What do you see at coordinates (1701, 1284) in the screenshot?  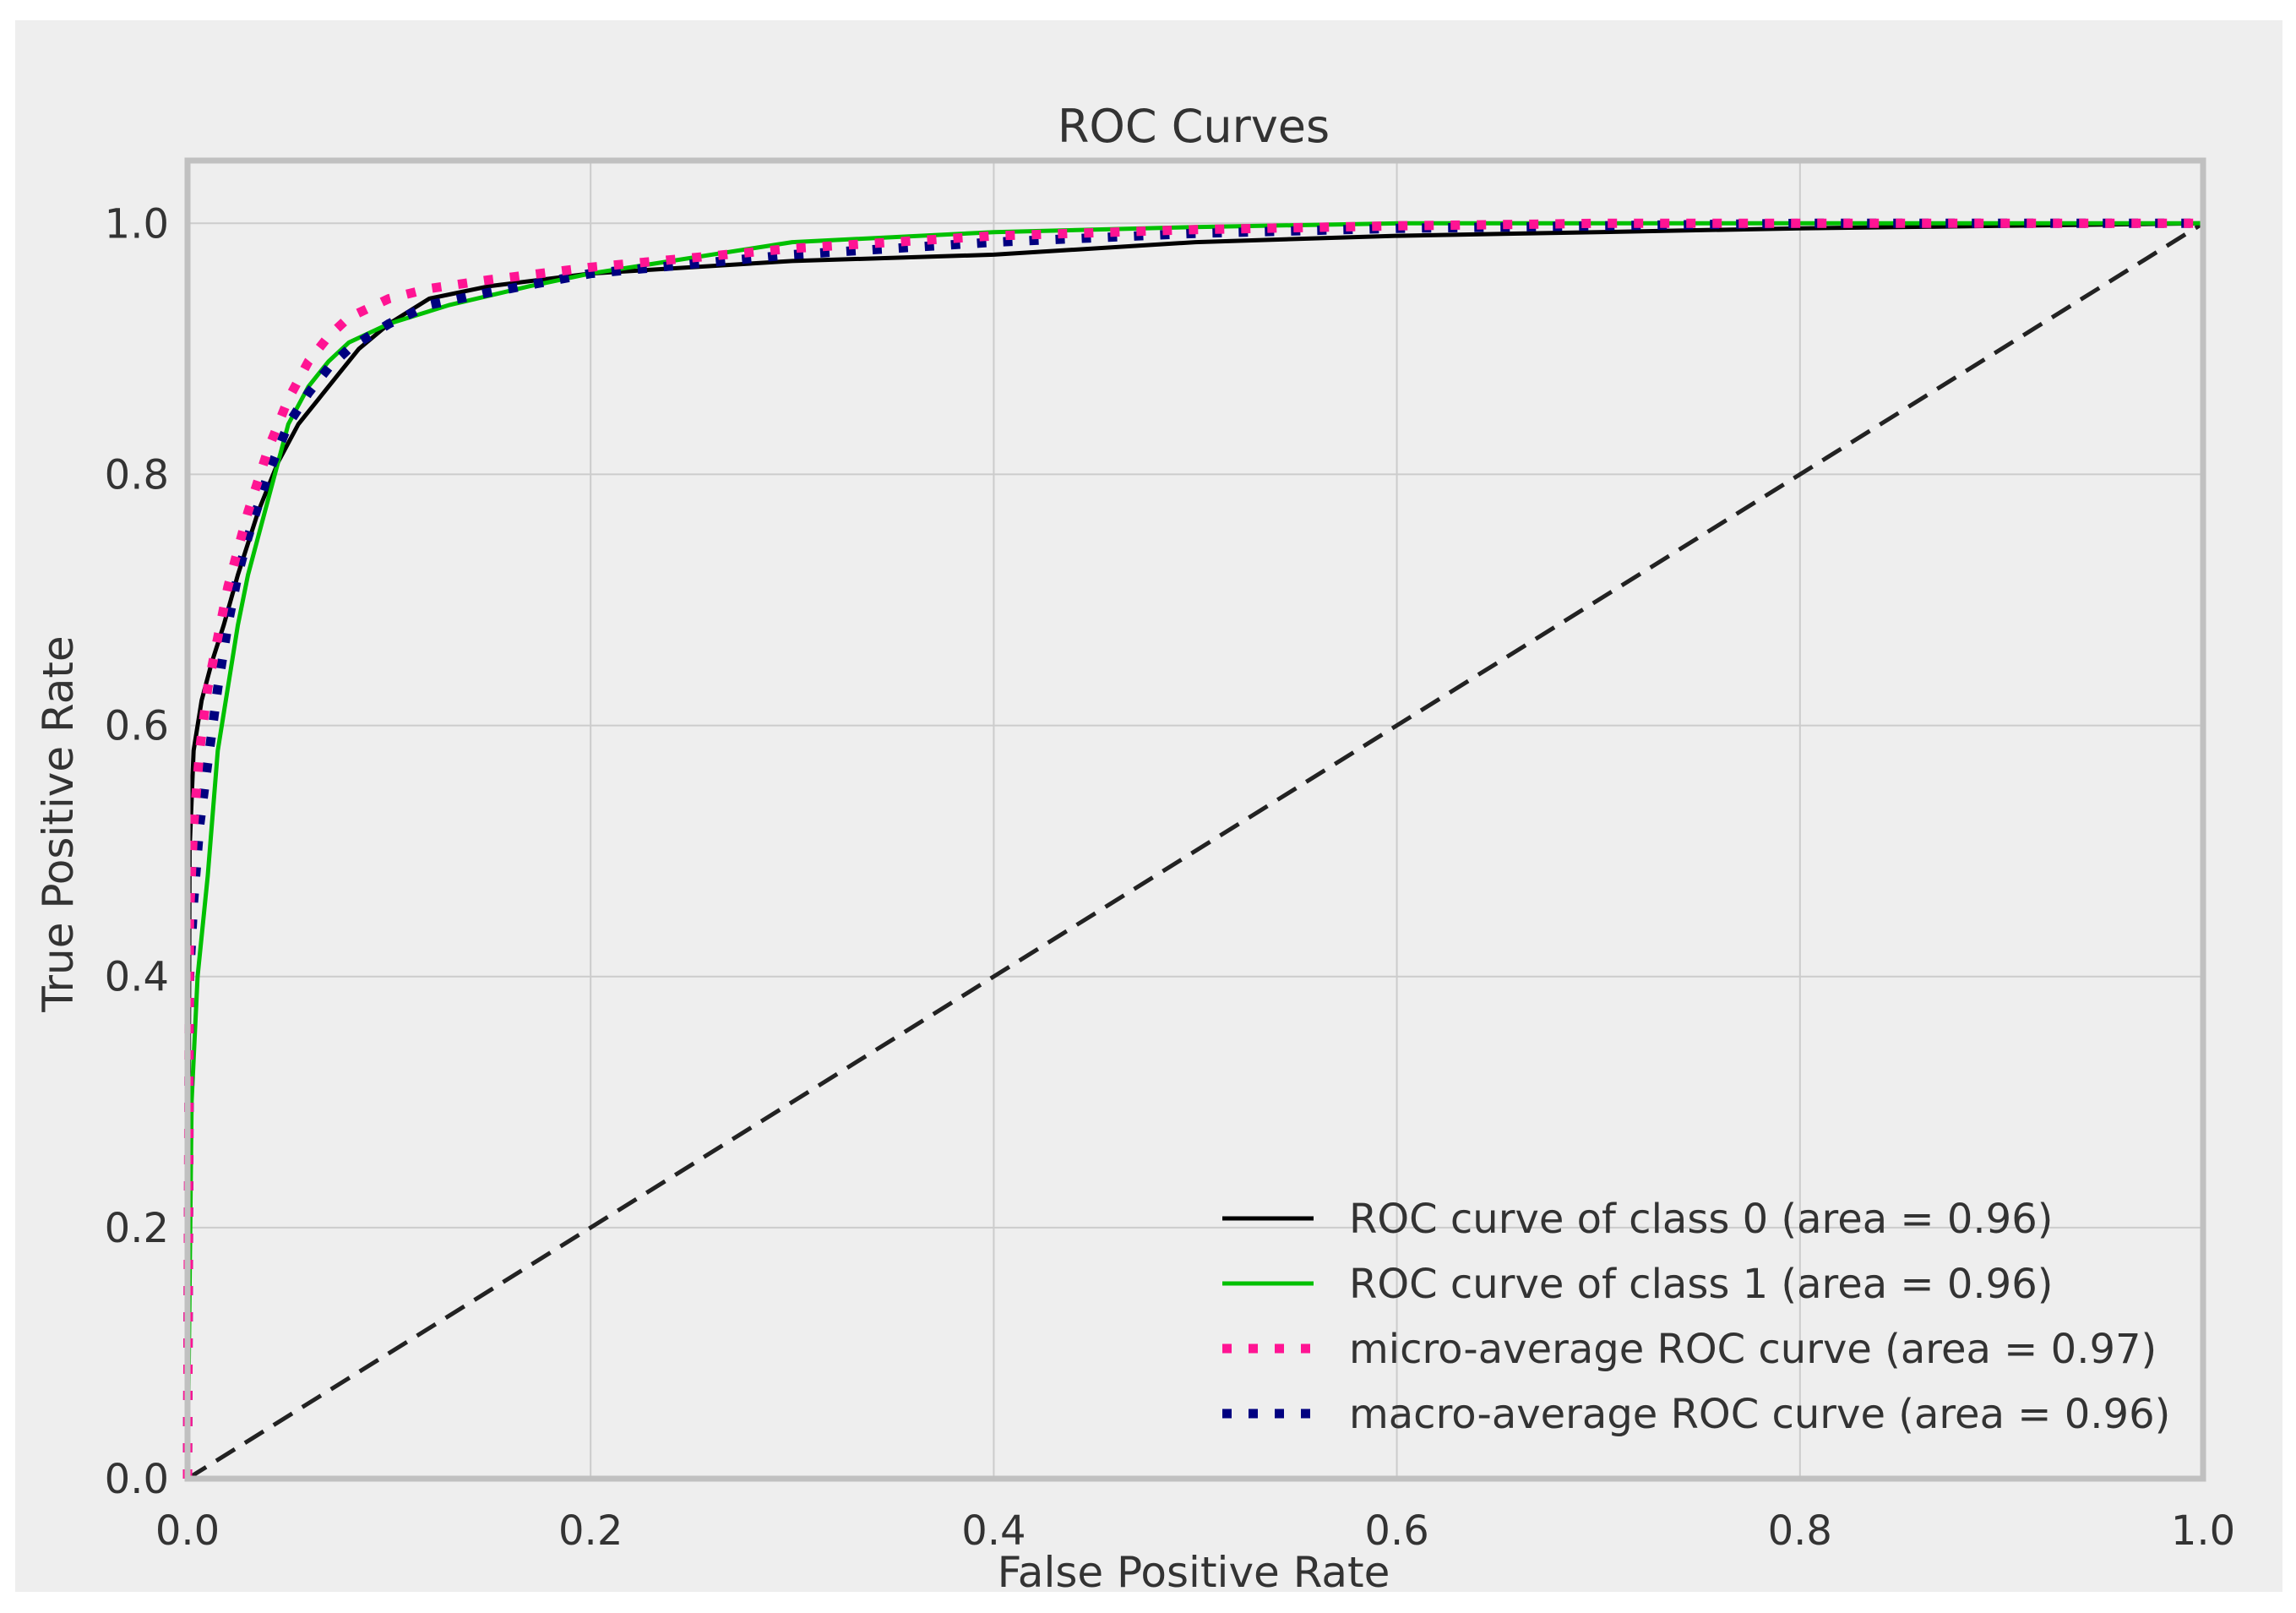 I see `legend-label: ROC curve of class 1 (area = 0.96)` at bounding box center [1701, 1284].